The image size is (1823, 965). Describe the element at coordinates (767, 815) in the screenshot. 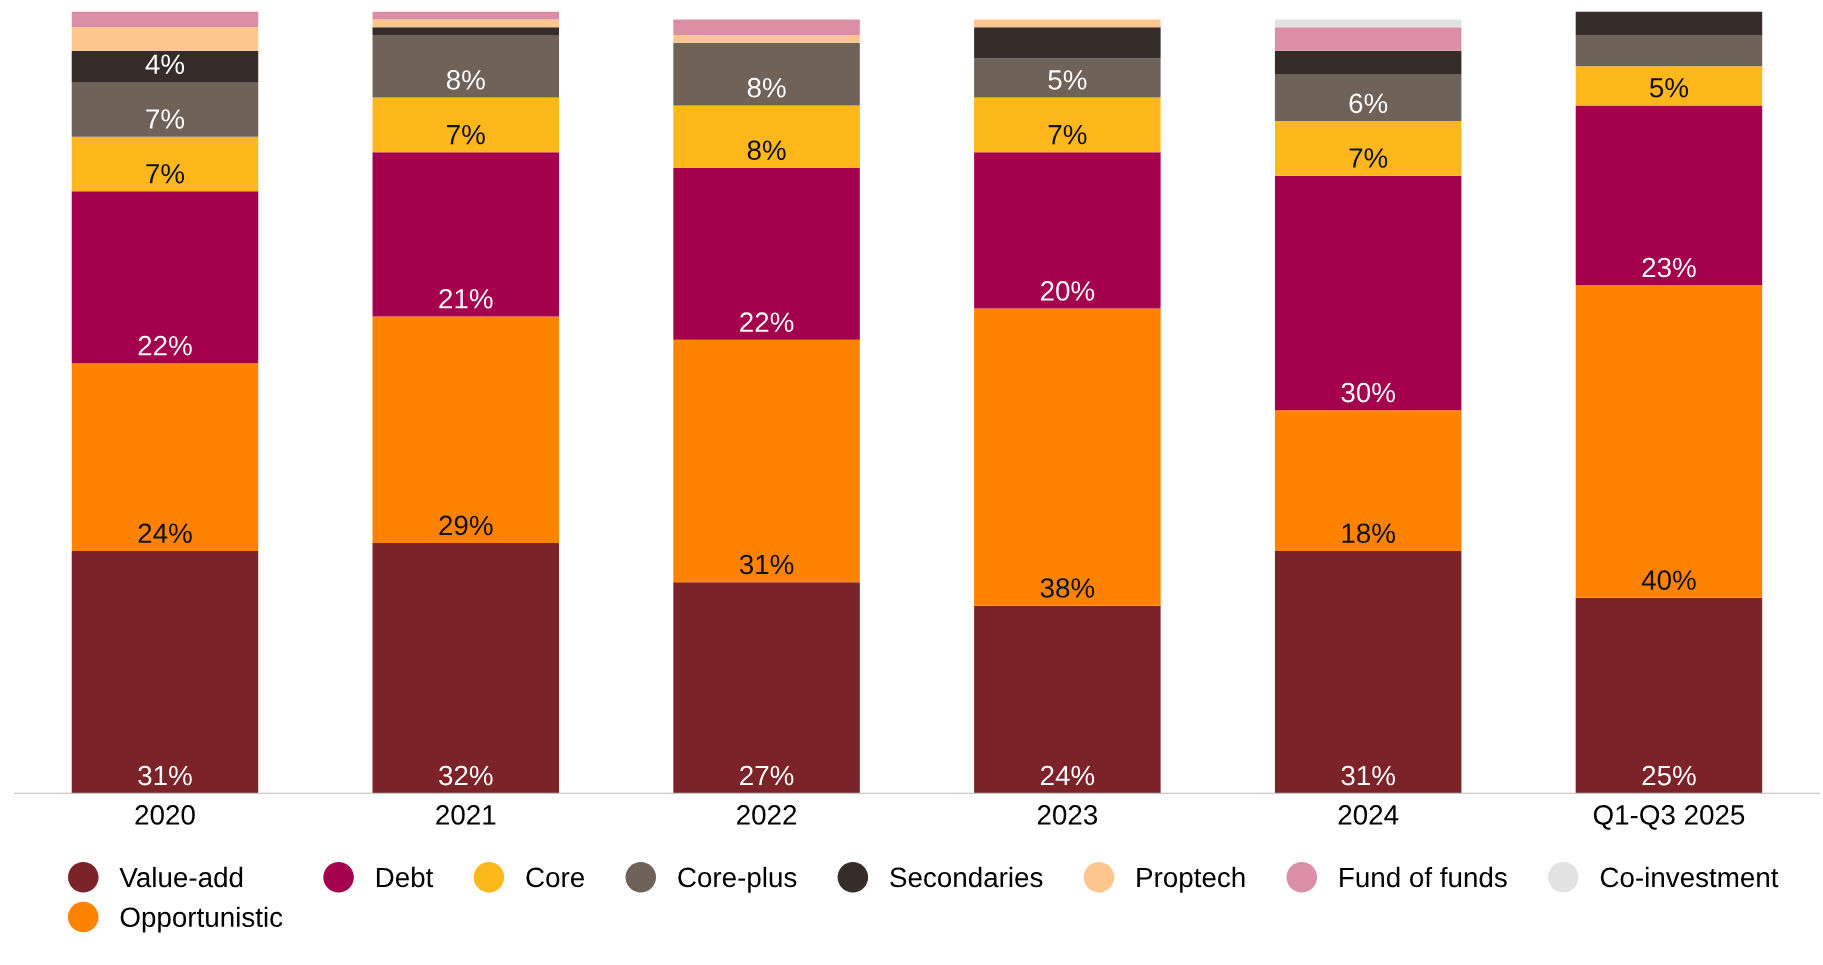

I see `x-tick-label: 2022` at that location.